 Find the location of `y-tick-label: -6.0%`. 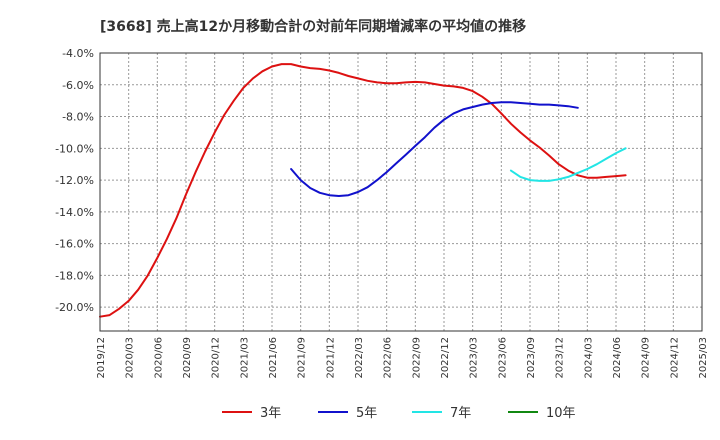

y-tick-label: -6.0% is located at coordinates (78, 85).